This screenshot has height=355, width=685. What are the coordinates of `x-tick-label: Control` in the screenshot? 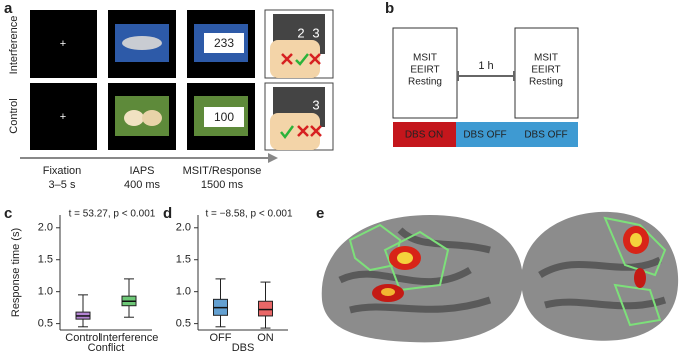 It's located at (82, 338).